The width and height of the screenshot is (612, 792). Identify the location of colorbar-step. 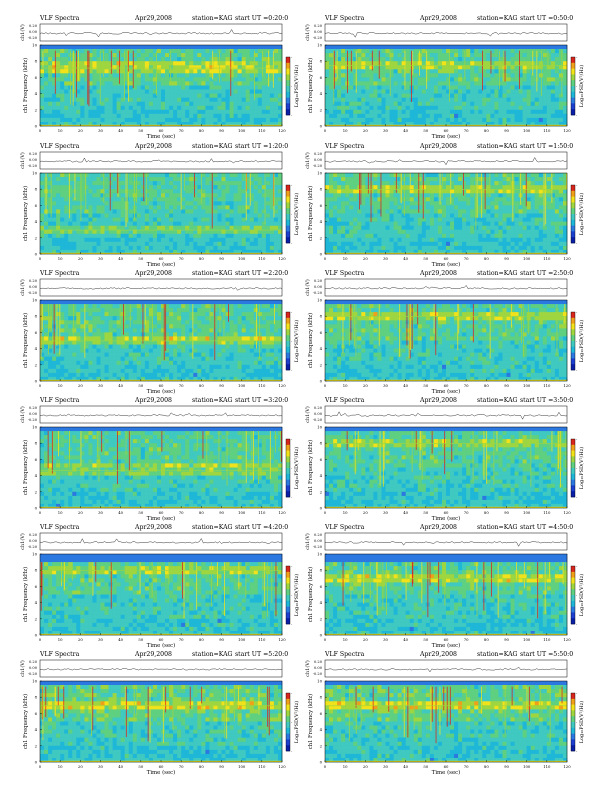
(573, 65).